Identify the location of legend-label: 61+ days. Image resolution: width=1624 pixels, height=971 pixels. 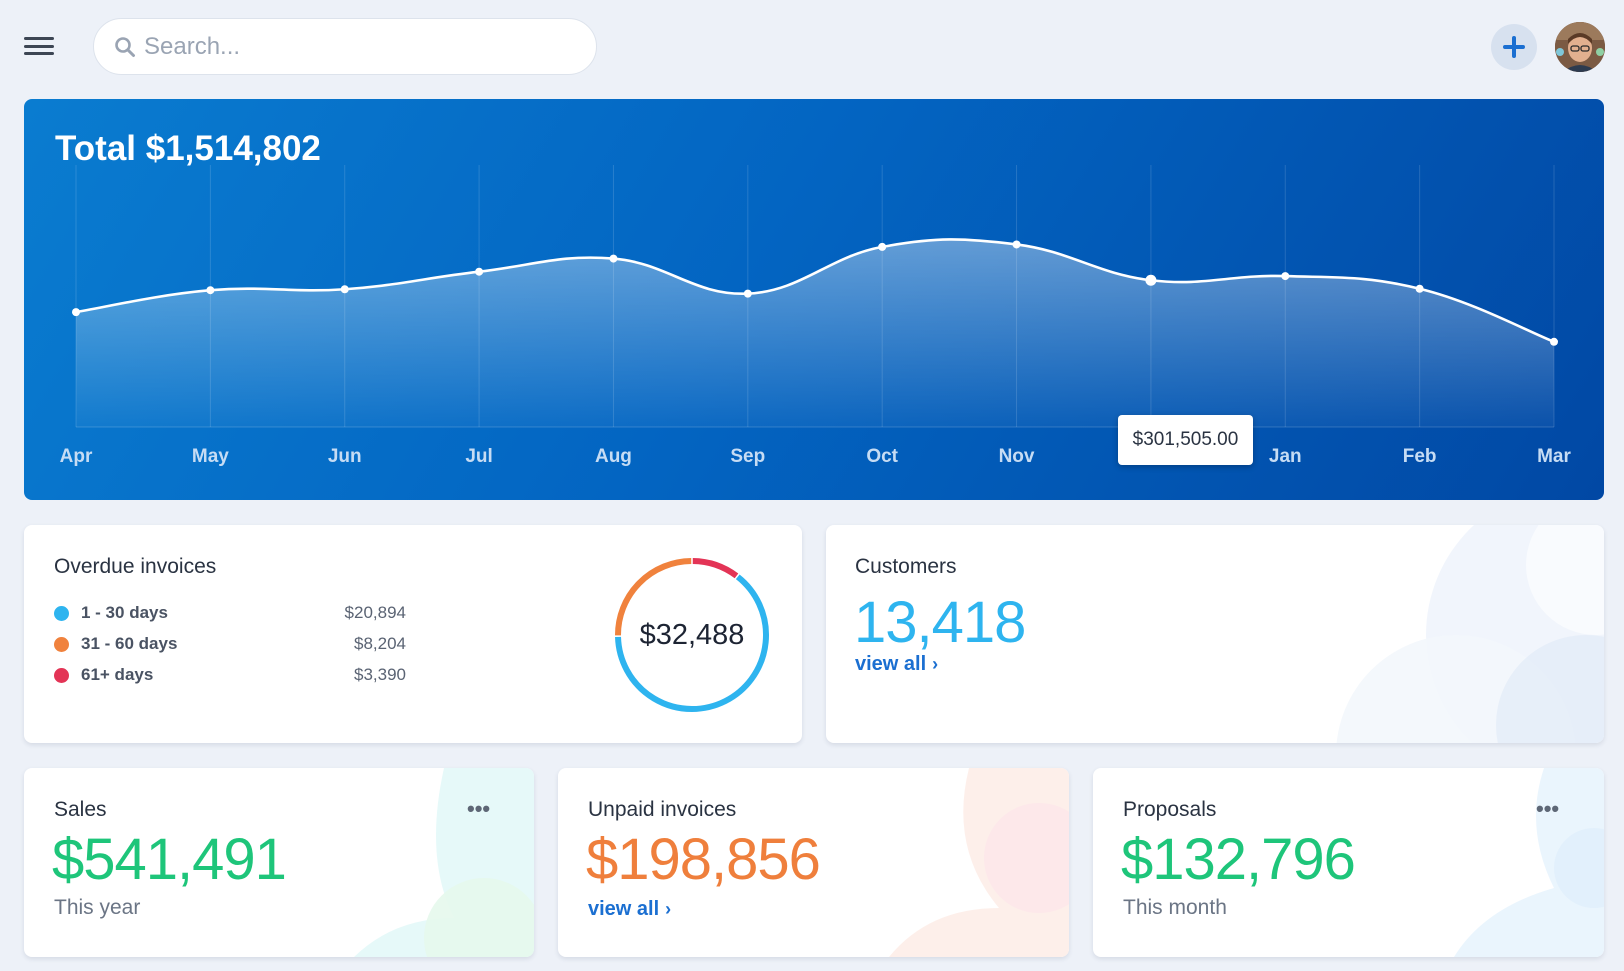
(117, 674).